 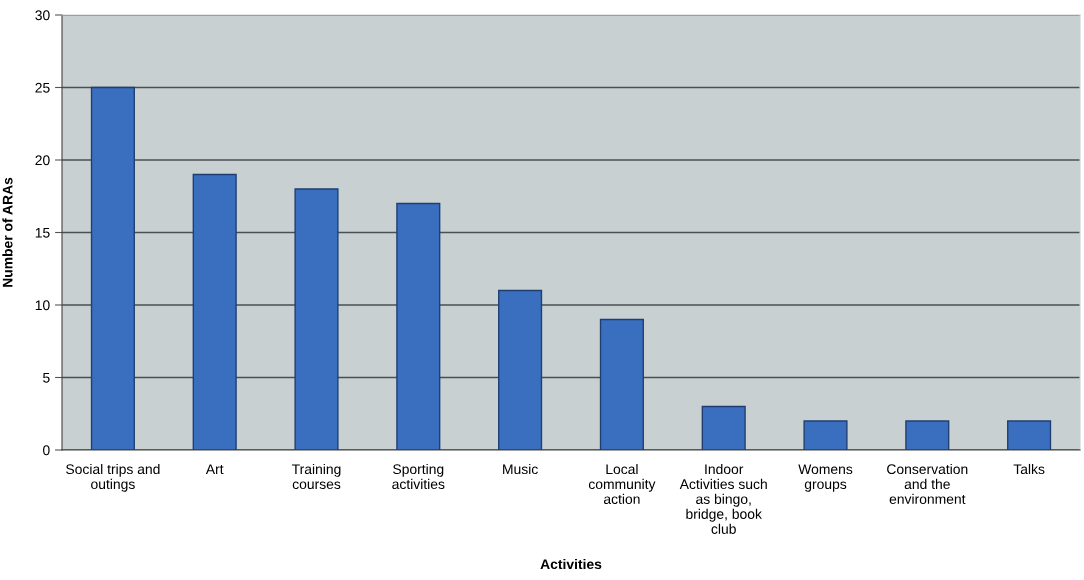 What do you see at coordinates (316, 476) in the screenshot?
I see `x-tick-label: Training courses` at bounding box center [316, 476].